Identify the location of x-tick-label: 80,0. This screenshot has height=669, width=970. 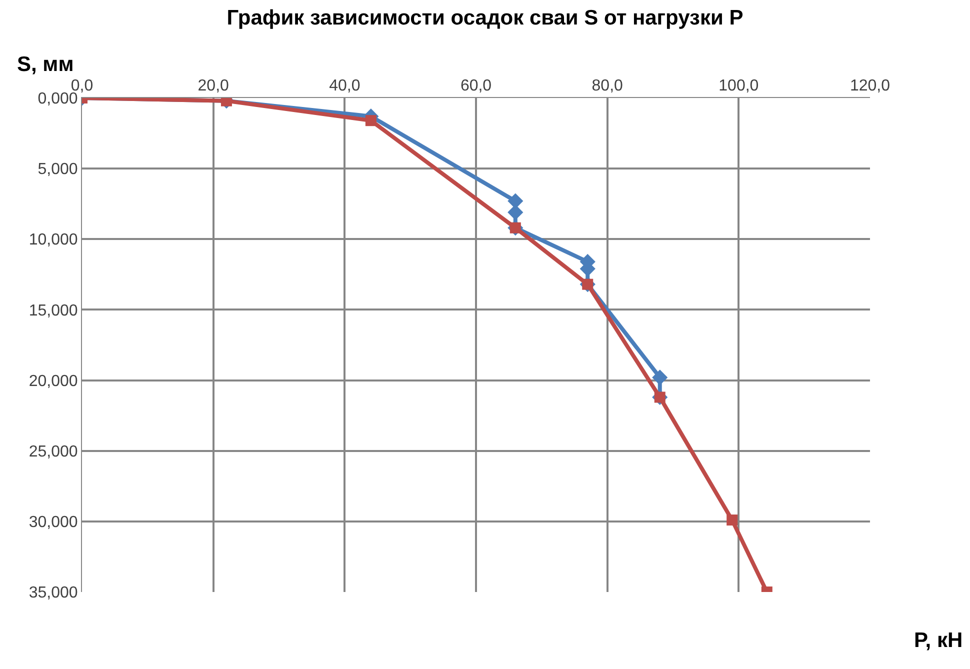
(607, 86).